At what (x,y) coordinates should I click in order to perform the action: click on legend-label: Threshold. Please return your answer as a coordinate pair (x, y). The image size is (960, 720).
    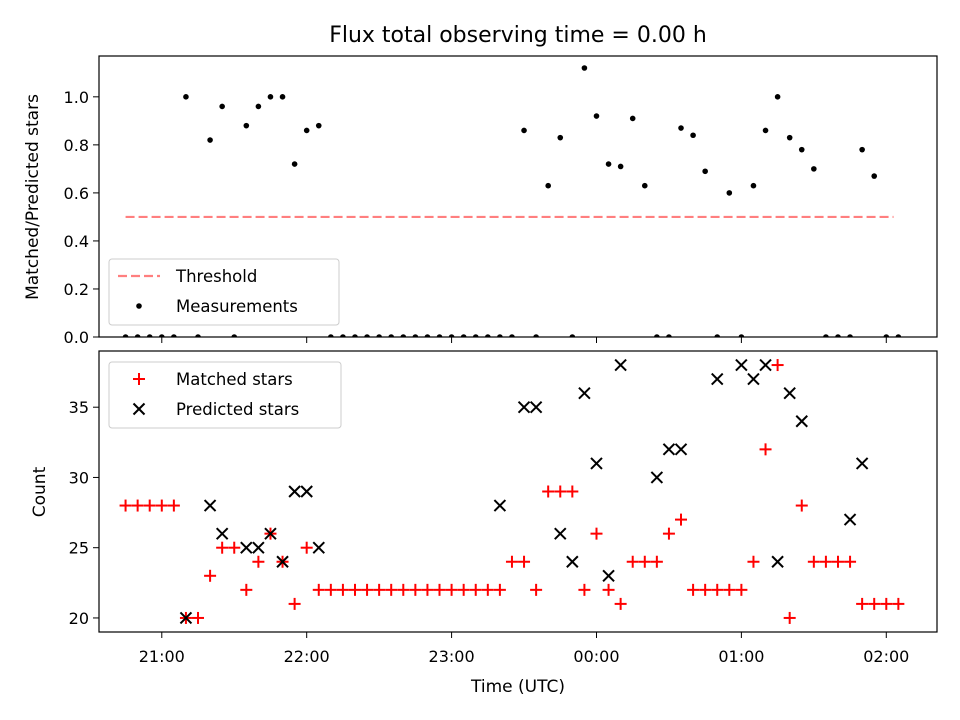
    Looking at the image, I should click on (216, 276).